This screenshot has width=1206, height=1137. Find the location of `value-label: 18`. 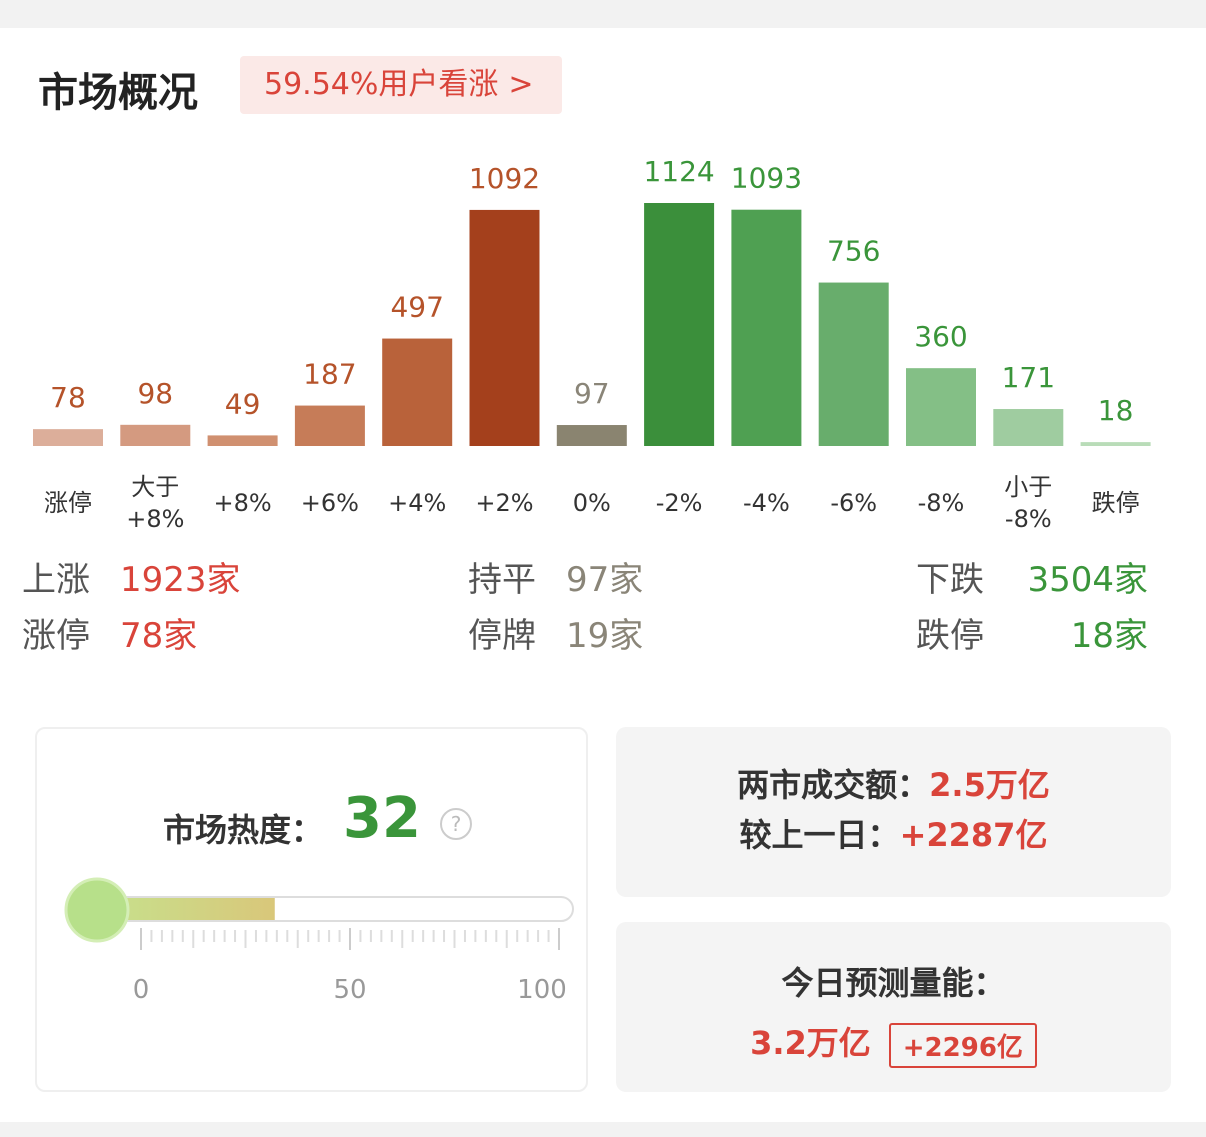

value-label: 18 is located at coordinates (1116, 410).